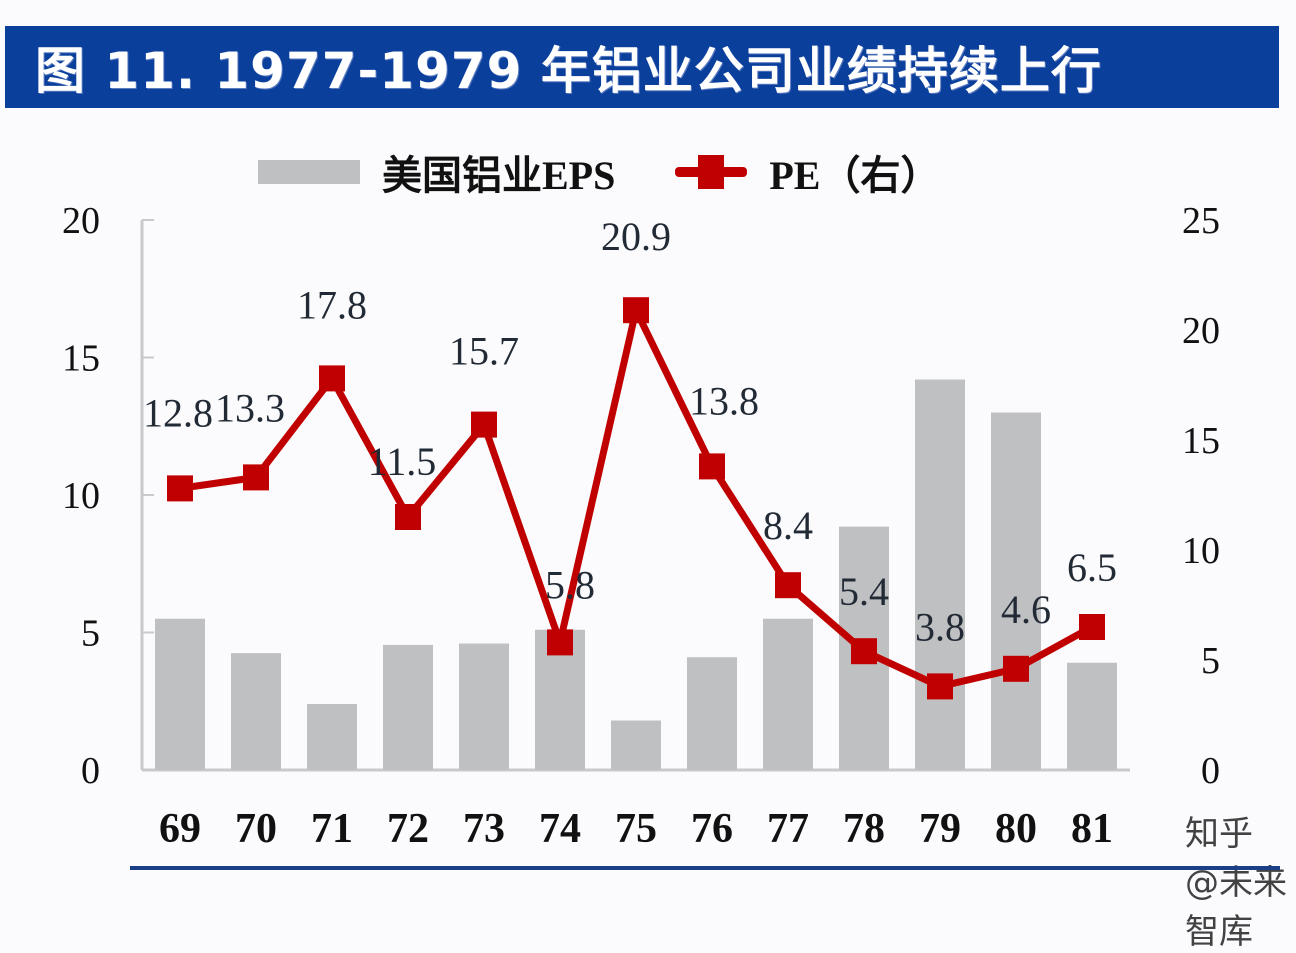 Image resolution: width=1296 pixels, height=953 pixels. What do you see at coordinates (484, 829) in the screenshot?
I see `x-axis-label: 73` at bounding box center [484, 829].